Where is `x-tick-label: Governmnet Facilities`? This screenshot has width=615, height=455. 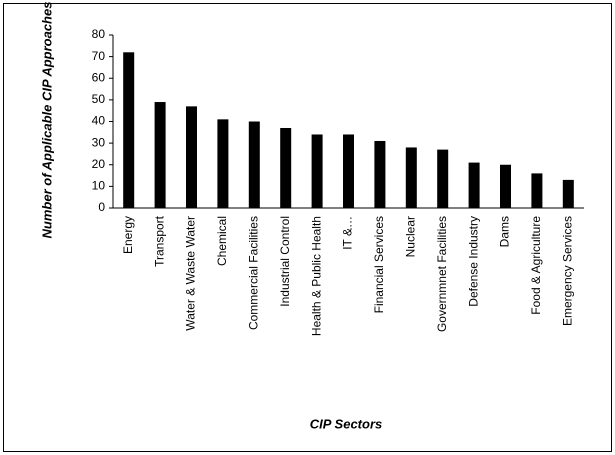
x-tick-label: Governmnet Facilities is located at coordinates (442, 274).